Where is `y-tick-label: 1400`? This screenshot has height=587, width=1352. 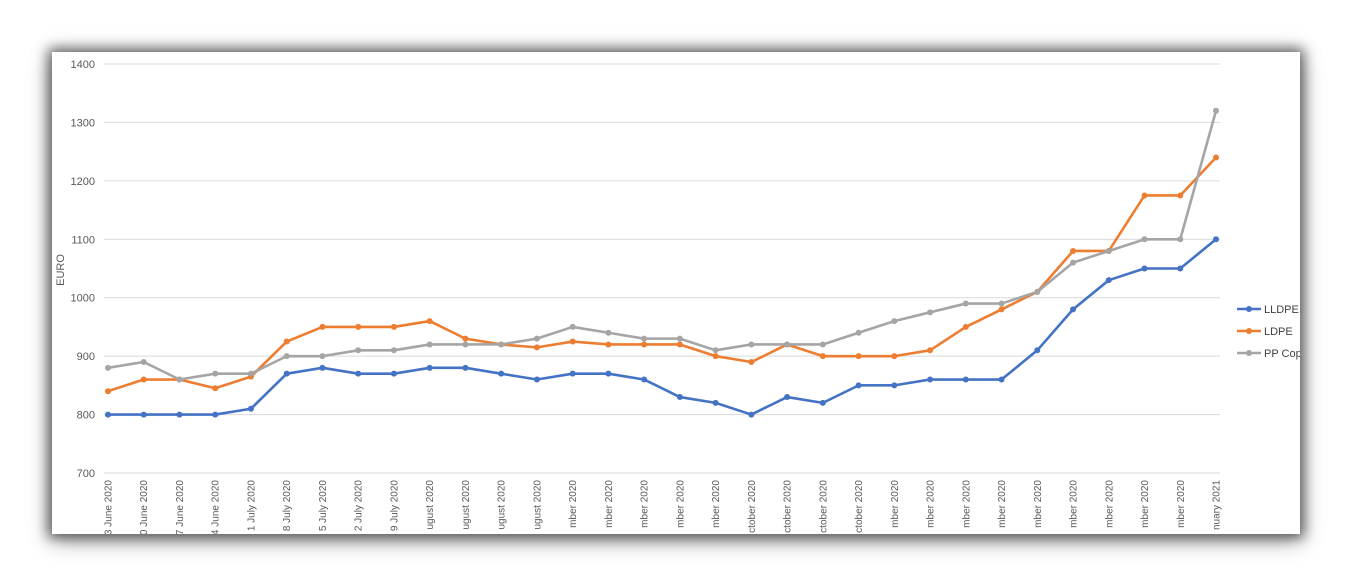
y-tick-label: 1400 is located at coordinates (83, 65).